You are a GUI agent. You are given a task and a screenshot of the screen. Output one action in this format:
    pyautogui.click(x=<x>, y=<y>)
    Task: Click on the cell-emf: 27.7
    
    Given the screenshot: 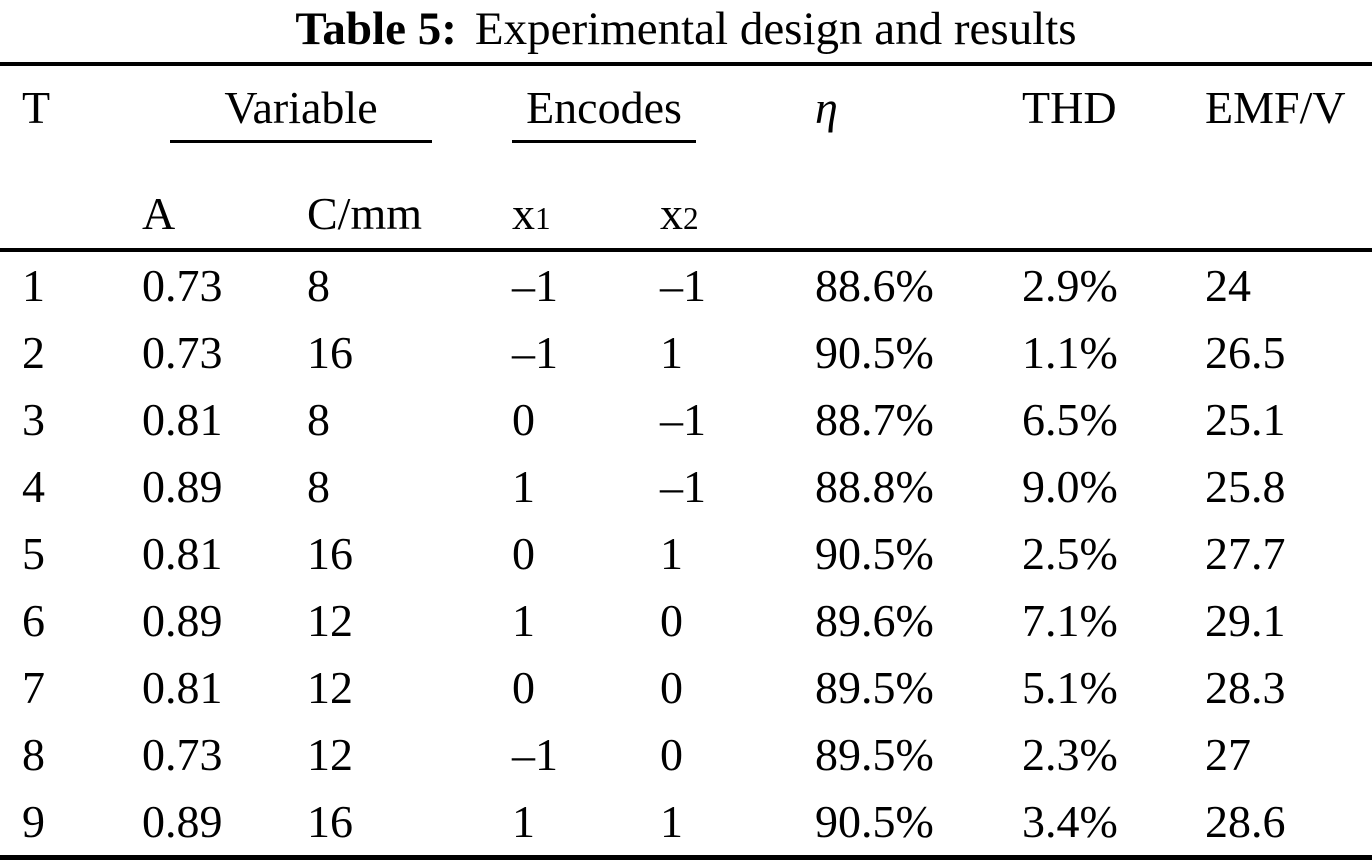 What is the action you would take?
    pyautogui.click(x=1245, y=553)
    